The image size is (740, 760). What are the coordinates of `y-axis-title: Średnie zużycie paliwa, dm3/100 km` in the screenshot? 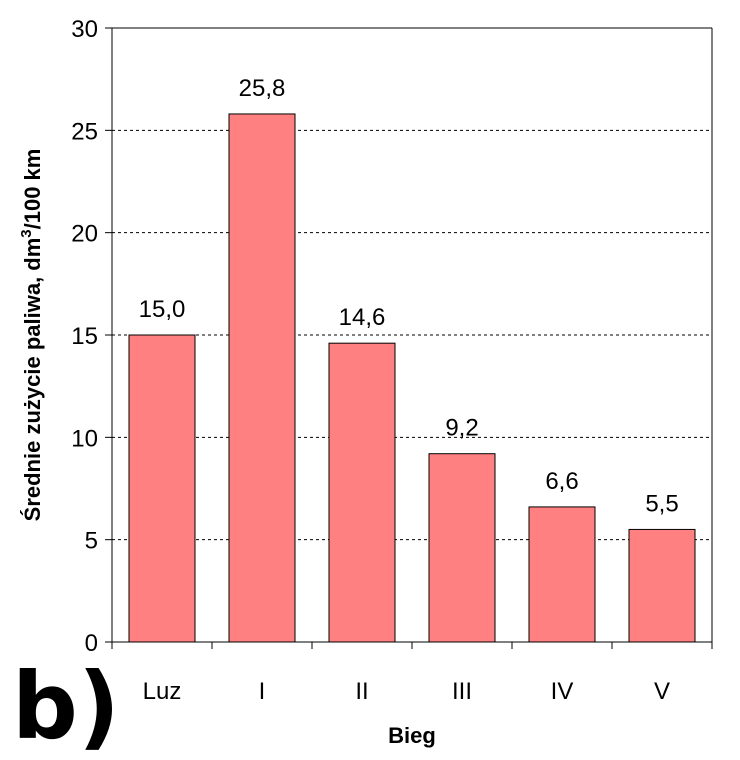 It's located at (31, 335).